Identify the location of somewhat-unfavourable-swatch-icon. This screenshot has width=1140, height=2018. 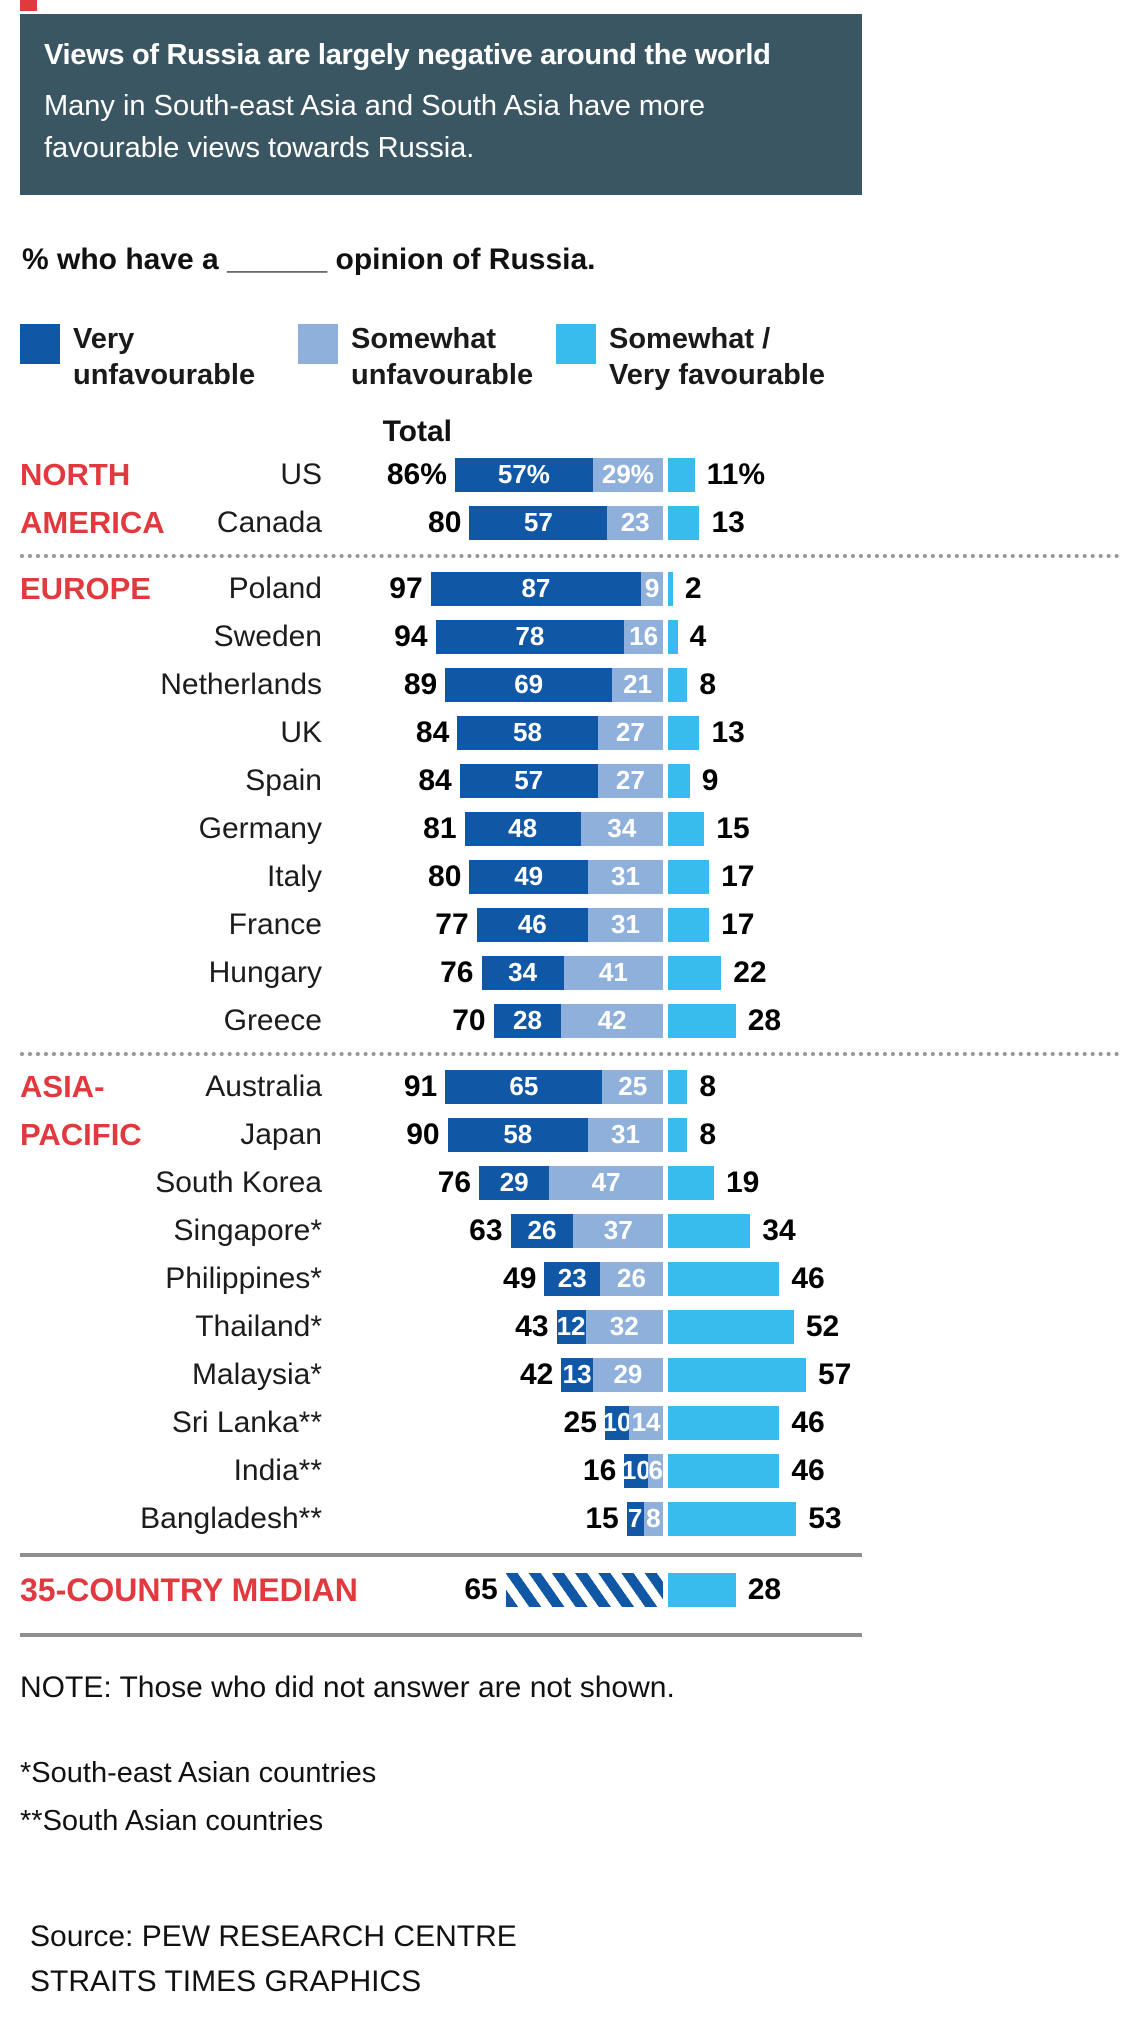
(318, 343).